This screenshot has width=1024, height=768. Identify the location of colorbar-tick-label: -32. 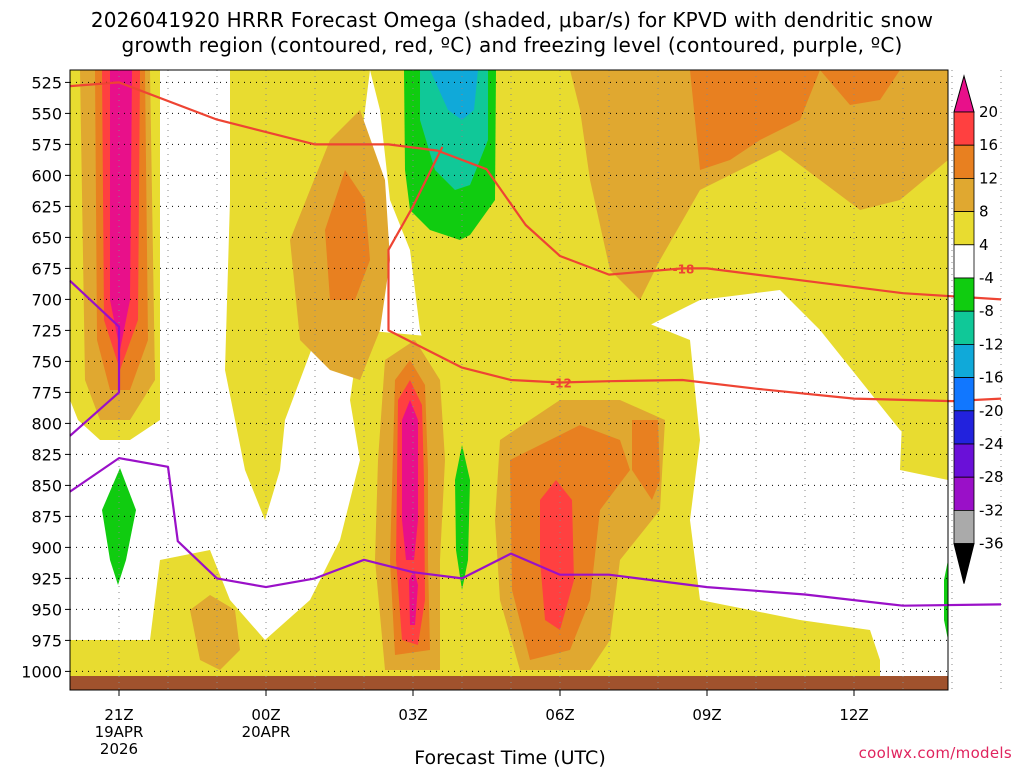
(991, 510).